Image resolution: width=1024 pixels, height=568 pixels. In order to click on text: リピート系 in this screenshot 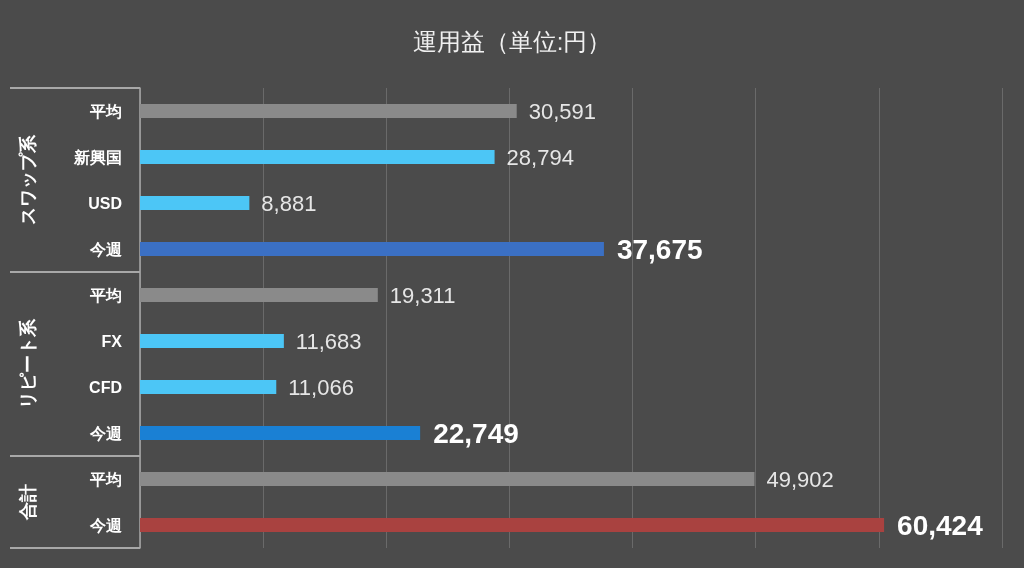, I will do `click(28, 363)`.